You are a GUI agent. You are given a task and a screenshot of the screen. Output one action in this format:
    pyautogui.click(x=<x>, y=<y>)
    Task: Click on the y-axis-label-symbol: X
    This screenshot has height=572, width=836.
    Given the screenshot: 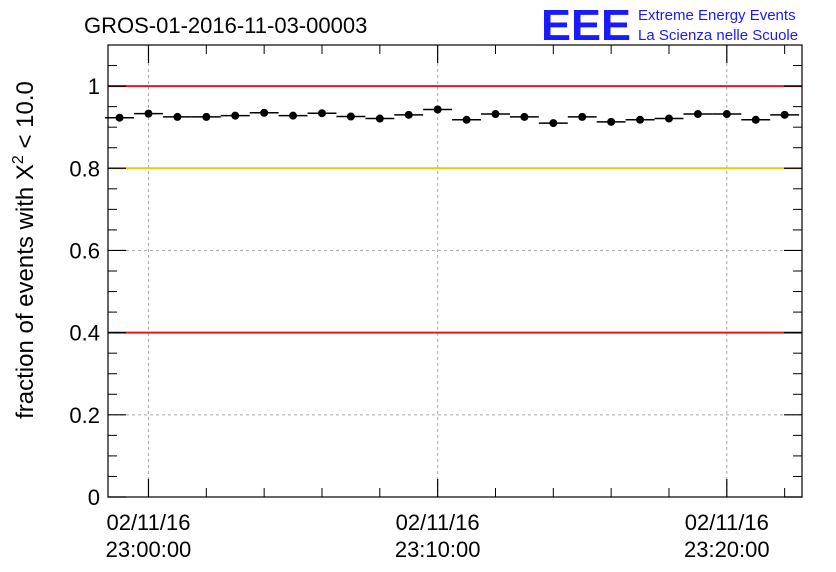 What is the action you would take?
    pyautogui.click(x=25, y=172)
    